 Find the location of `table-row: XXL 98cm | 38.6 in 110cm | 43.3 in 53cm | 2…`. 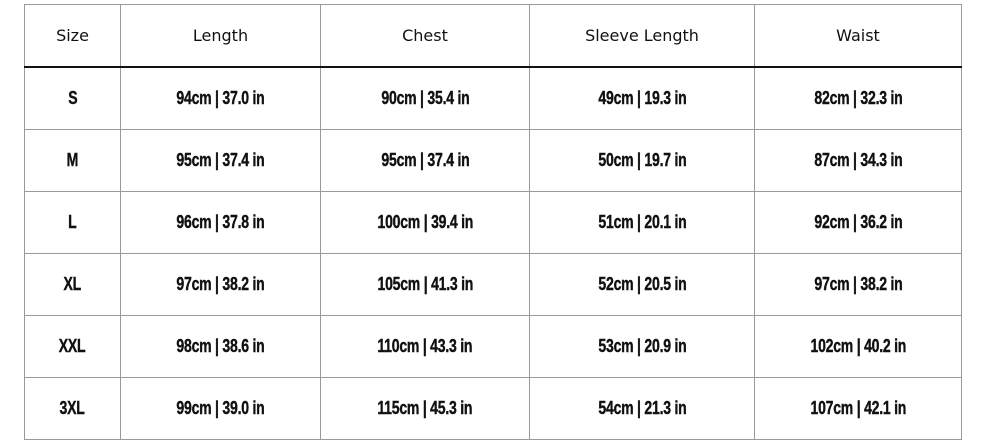

table-row: XXL 98cm | 38.6 in 110cm | 43.3 in 53cm | 2… is located at coordinates (493, 346).